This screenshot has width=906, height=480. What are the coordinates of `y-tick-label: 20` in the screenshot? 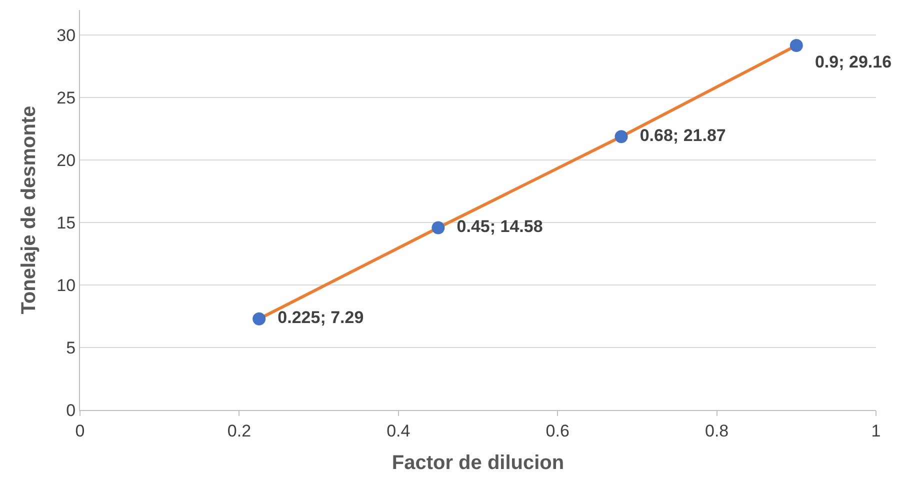 It's located at (66, 160).